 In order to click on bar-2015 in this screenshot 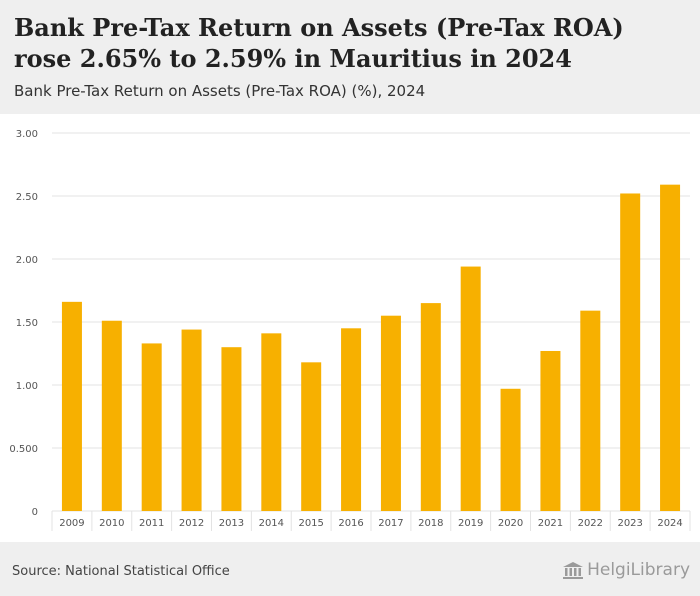, I will do `click(311, 436)`.